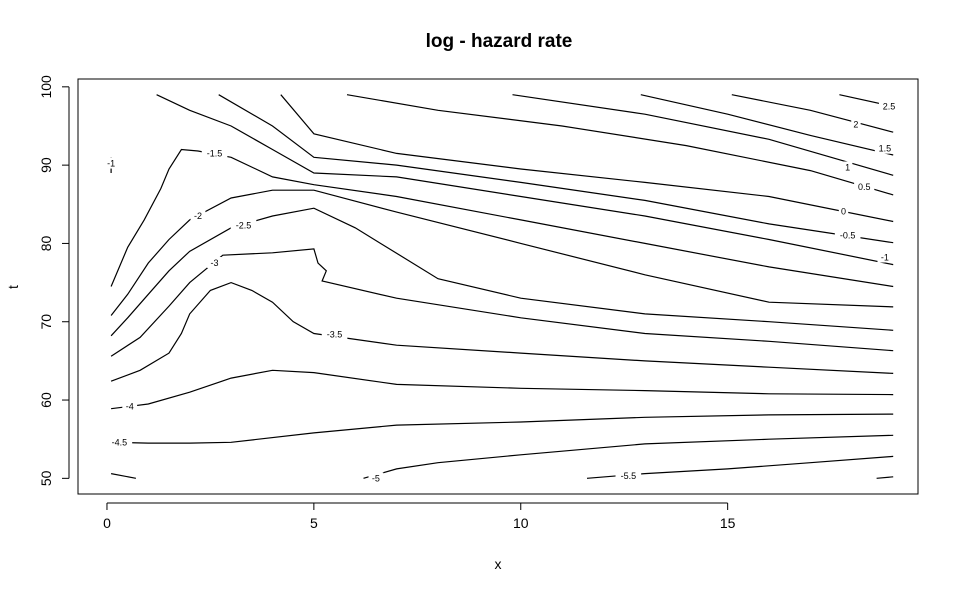 The image size is (960, 593). What do you see at coordinates (521, 523) in the screenshot?
I see `x-tick-label: 10` at bounding box center [521, 523].